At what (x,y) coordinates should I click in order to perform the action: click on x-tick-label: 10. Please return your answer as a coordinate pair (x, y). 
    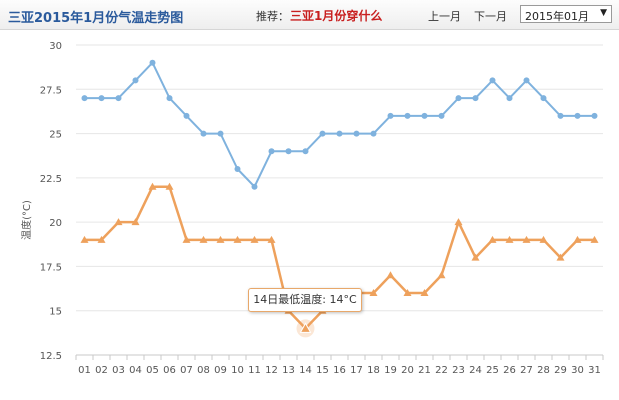
    Looking at the image, I should click on (237, 370).